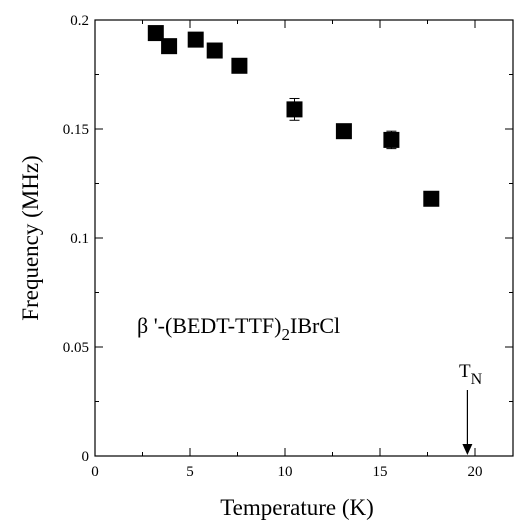  I want to click on y-tick-label: 0.15, so click(76, 130).